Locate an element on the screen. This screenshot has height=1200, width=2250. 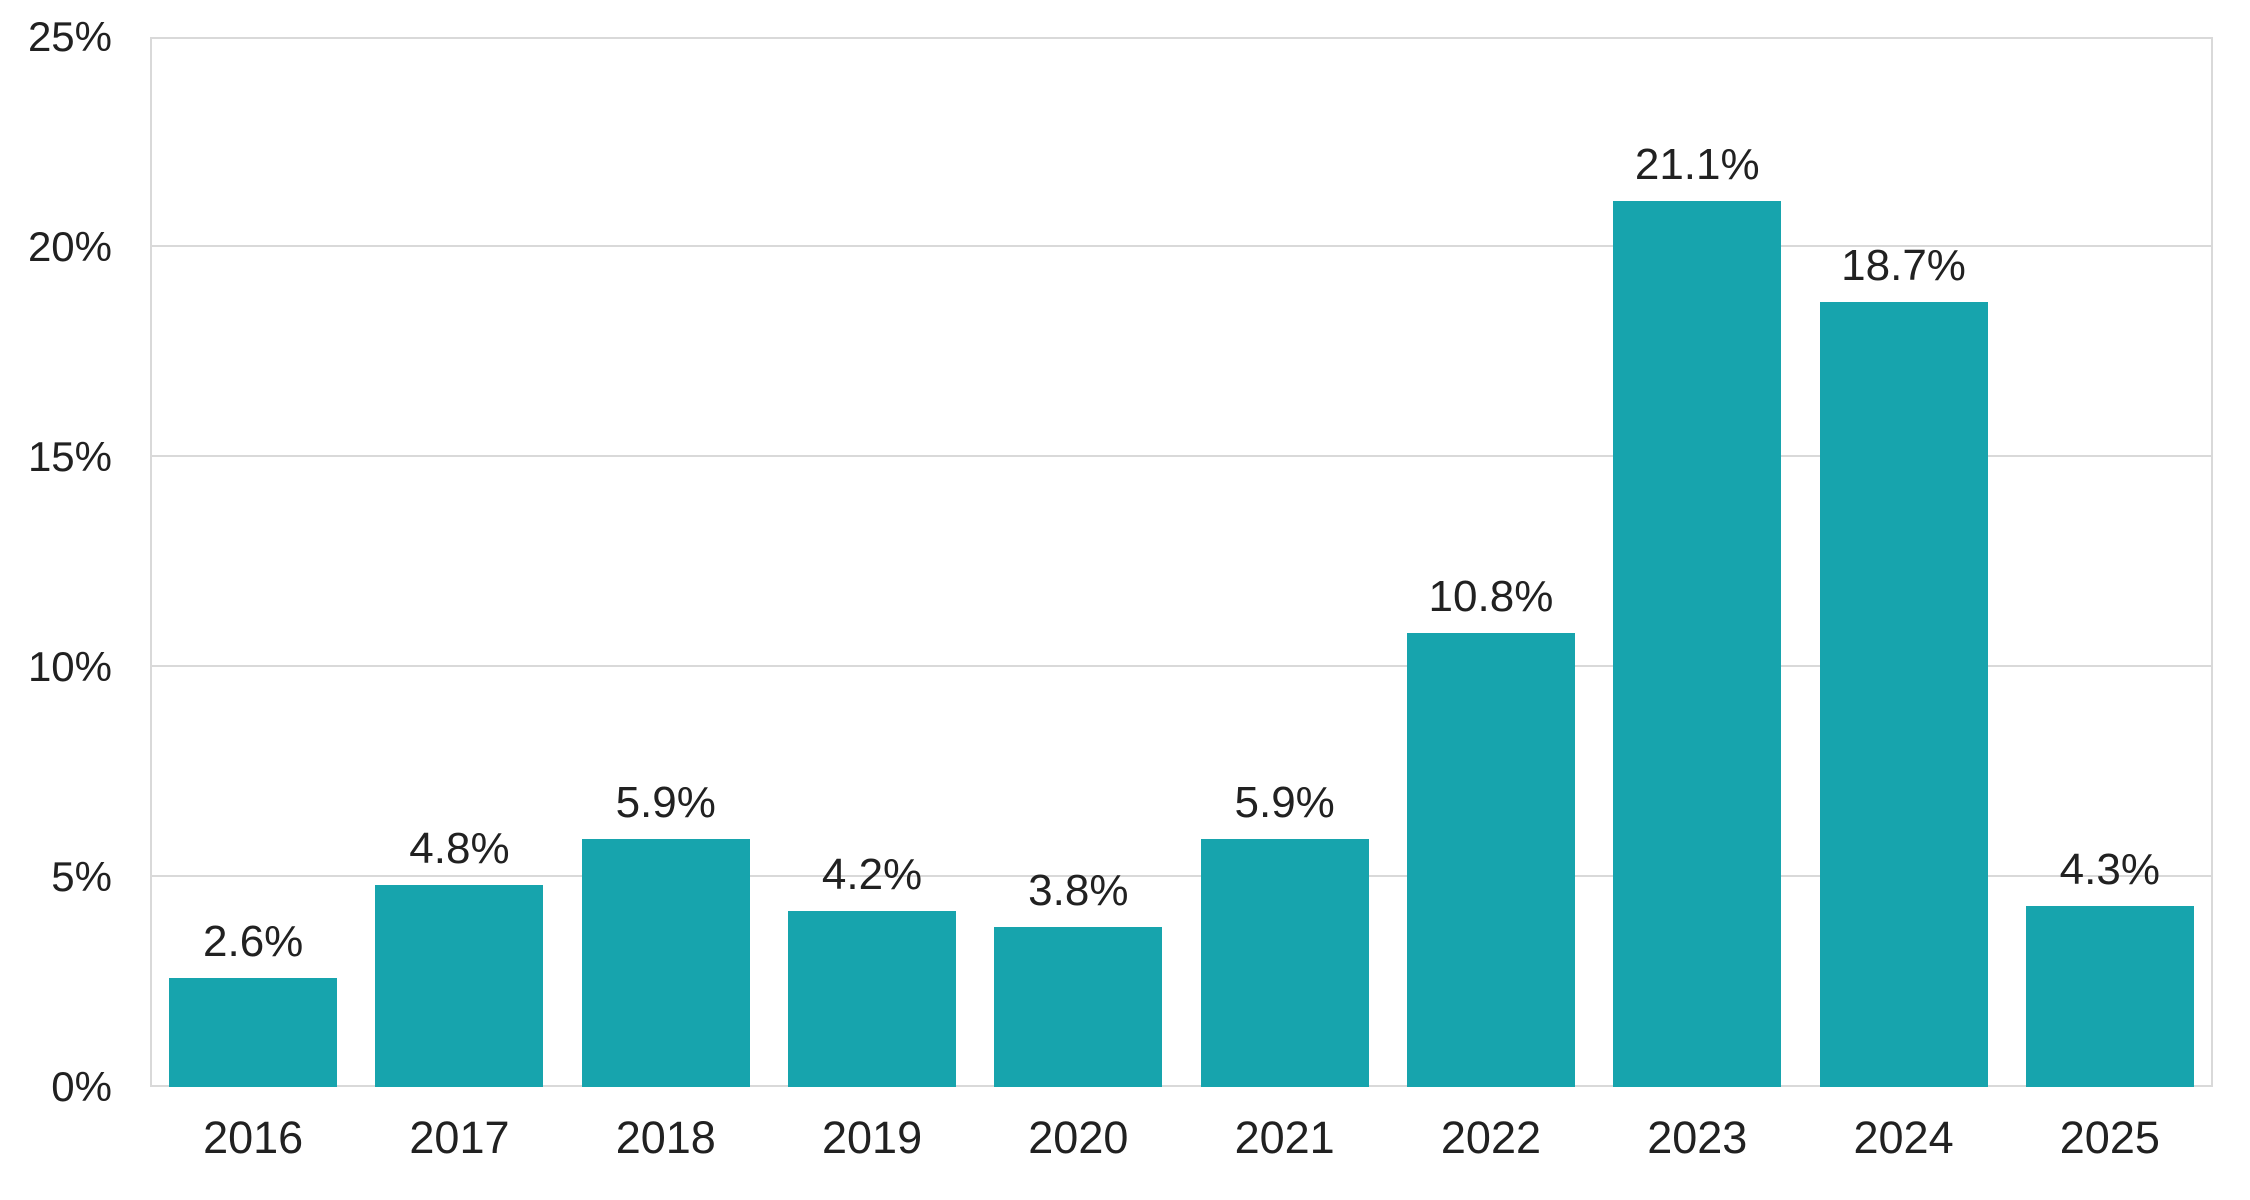
bar-slot-2025: 4.3% is located at coordinates (2110, 562).